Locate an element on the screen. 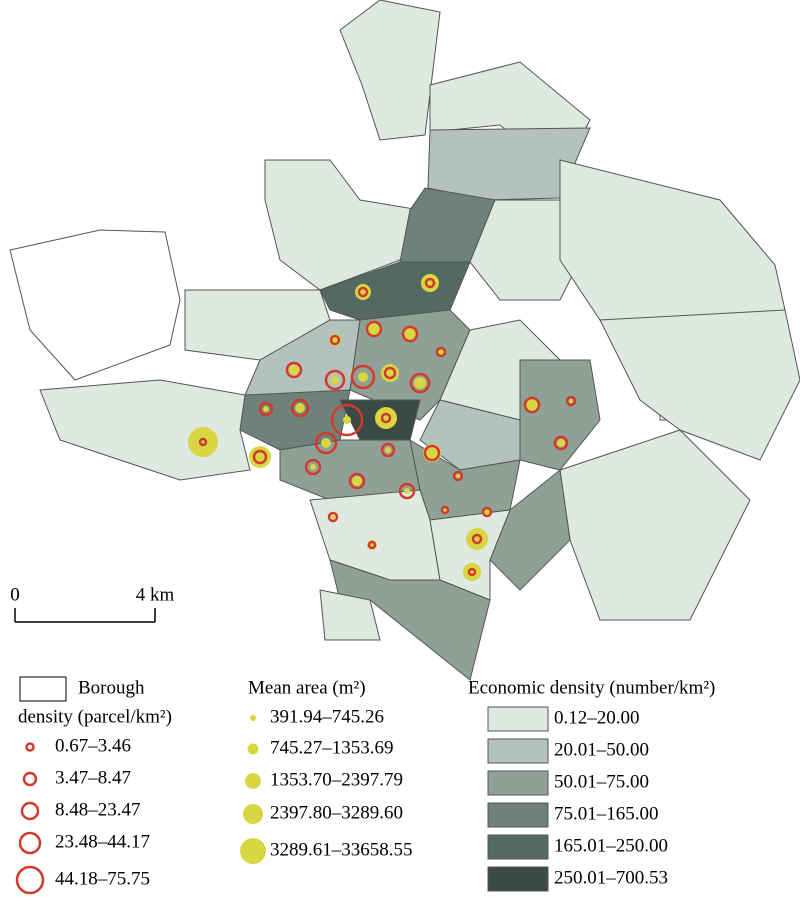 Image resolution: width=800 pixels, height=898 pixels. legend-title: Mean area (m²) is located at coordinates (307, 687).